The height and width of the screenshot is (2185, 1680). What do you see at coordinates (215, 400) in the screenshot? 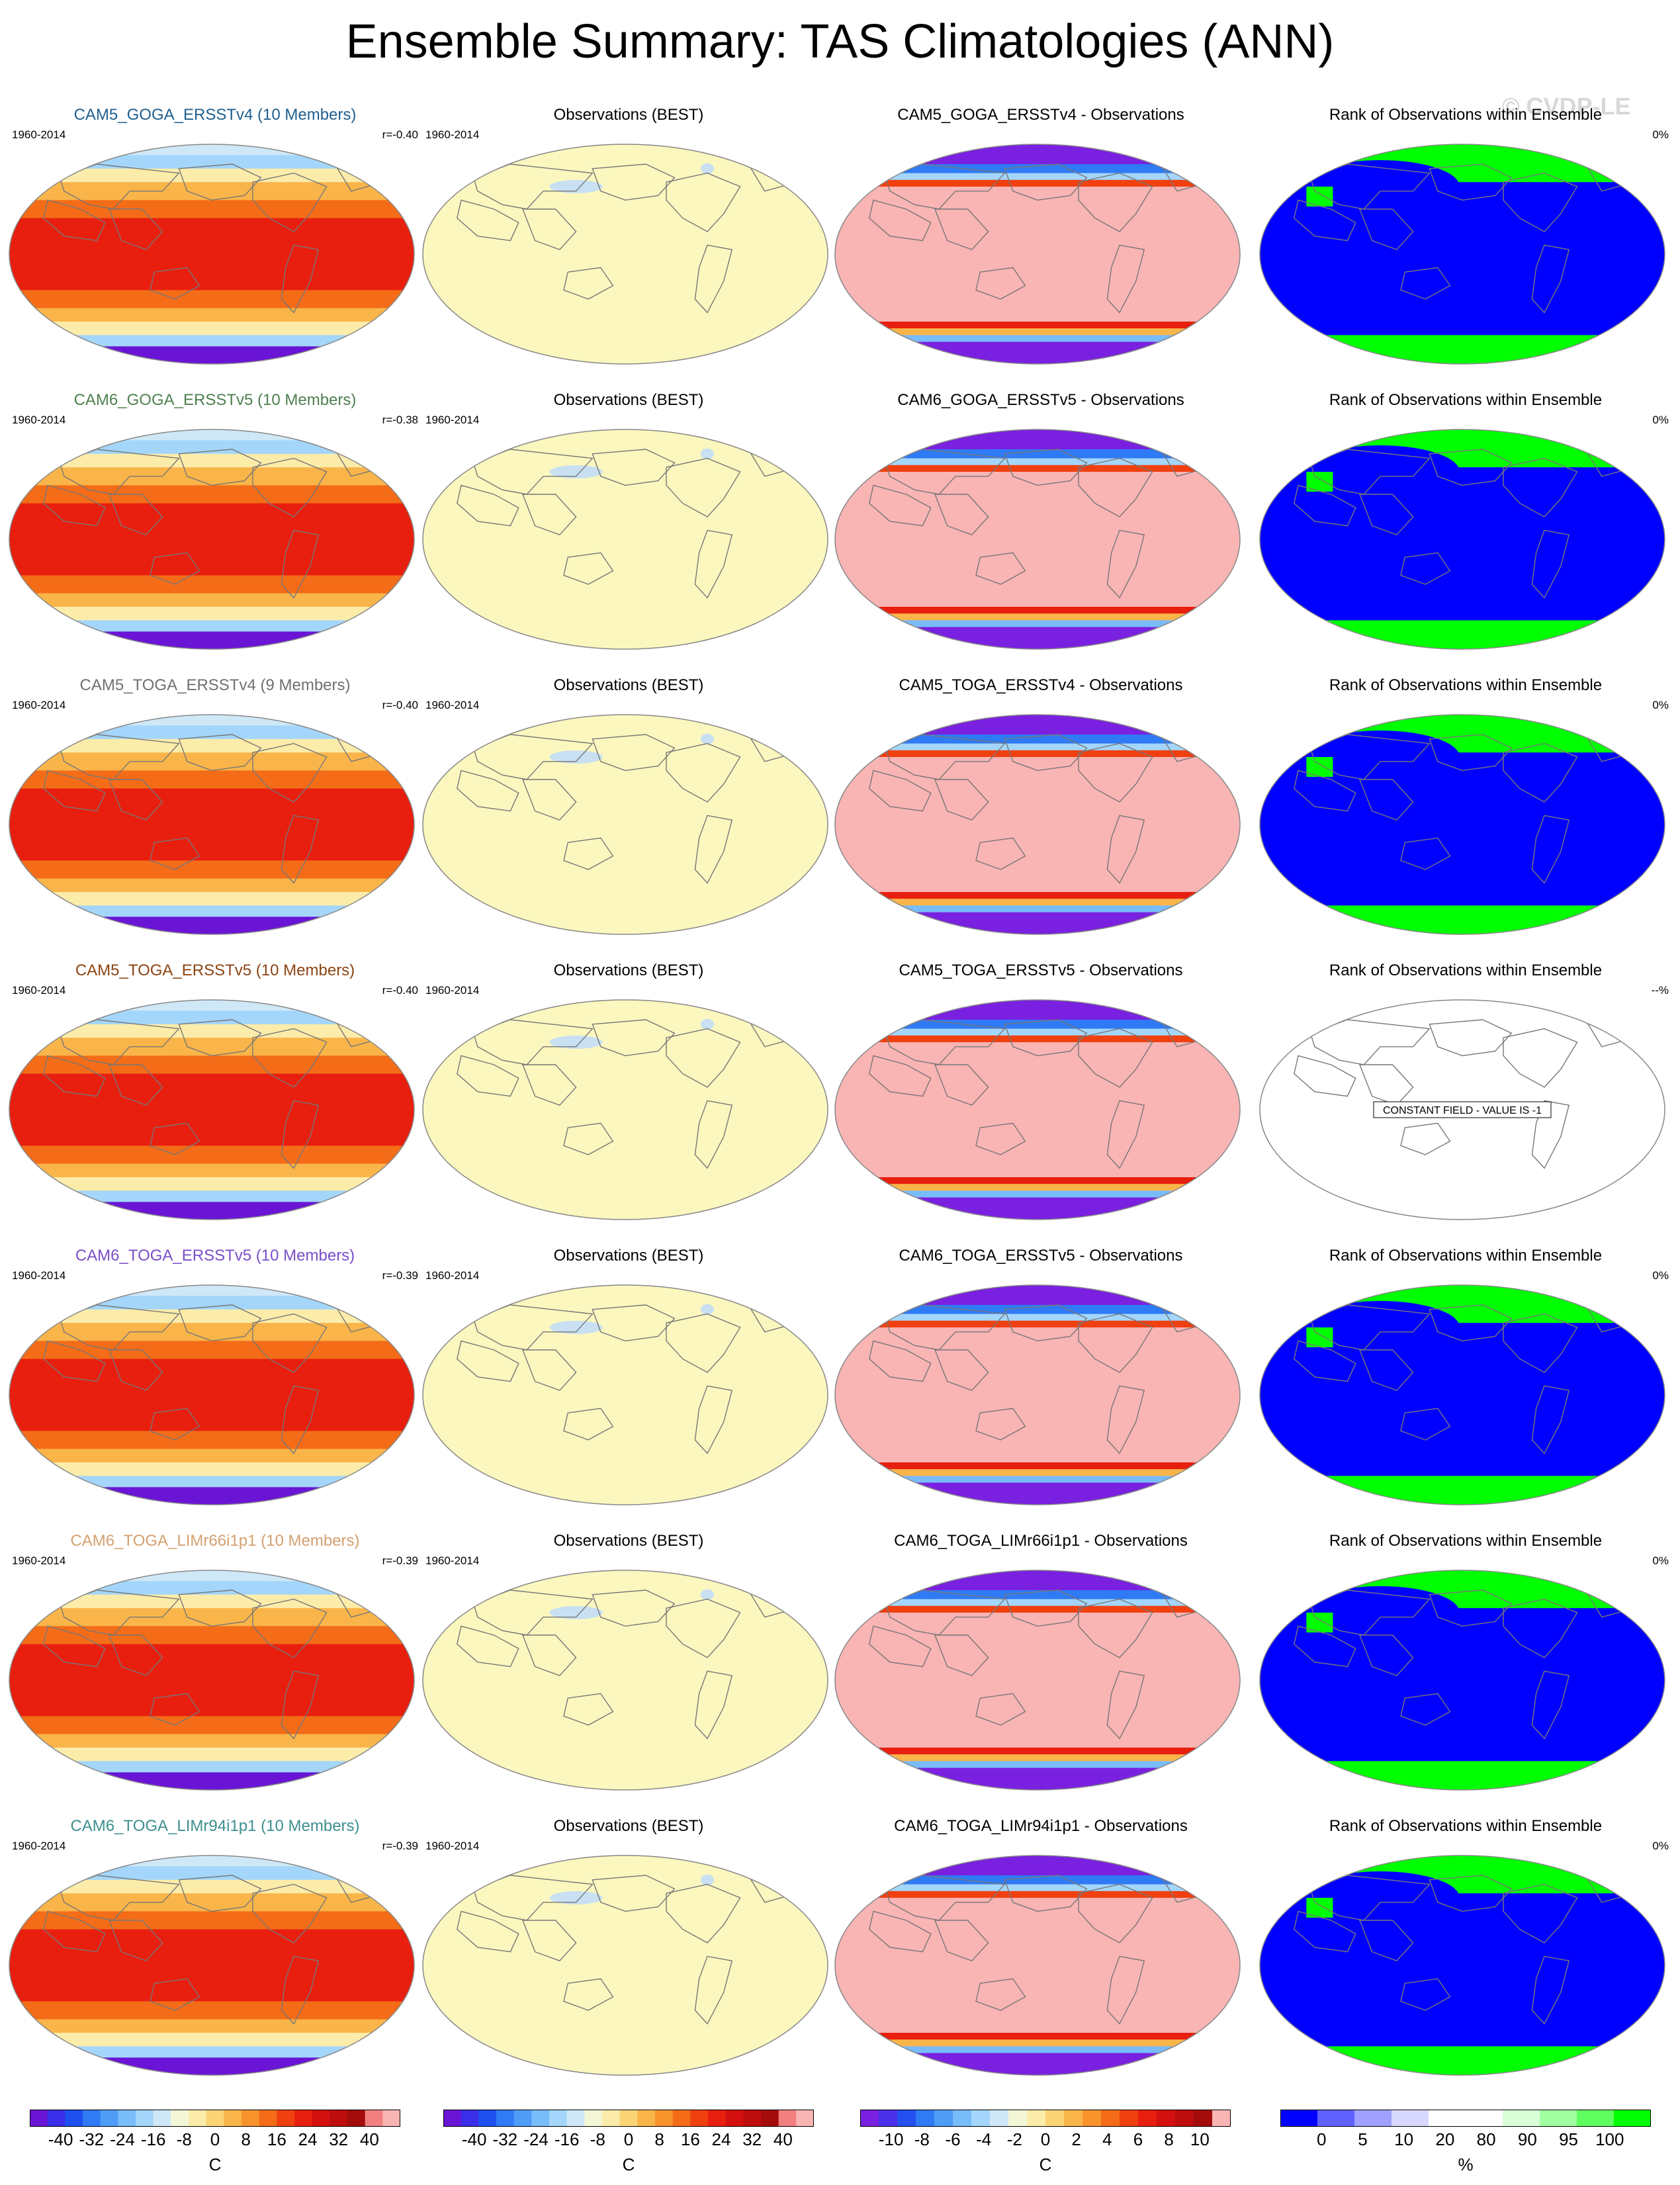
I see `panel-title: CAM6_GOGA_ERSSTv5 (10 Members)` at bounding box center [215, 400].